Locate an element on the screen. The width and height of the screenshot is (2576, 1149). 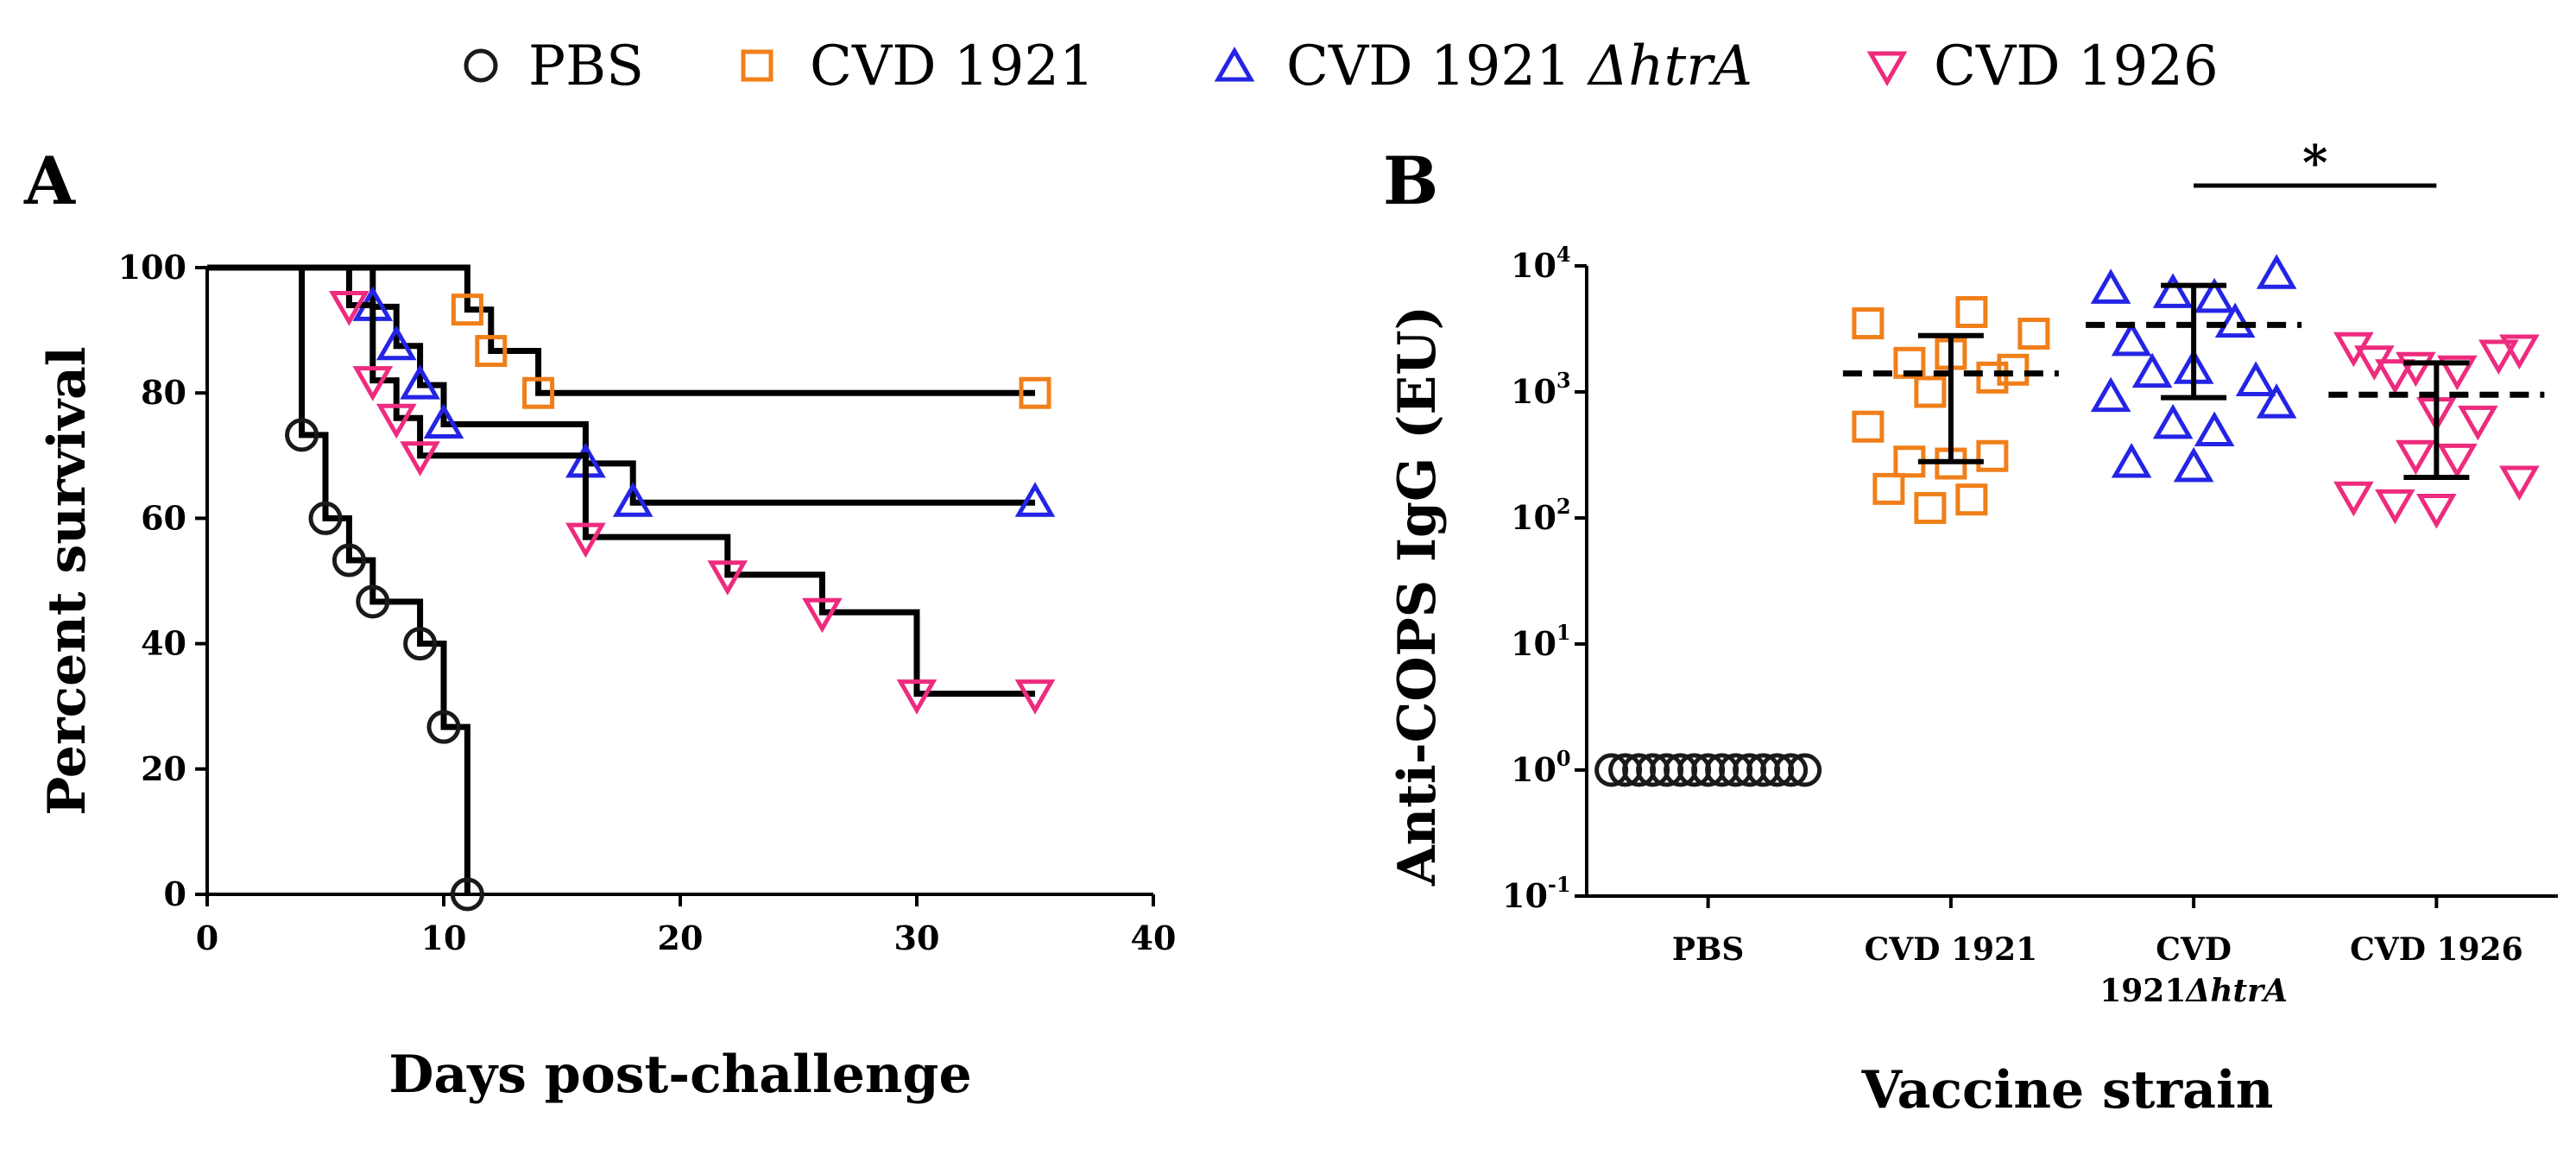
panel-b-letter: B is located at coordinates (1410, 180).